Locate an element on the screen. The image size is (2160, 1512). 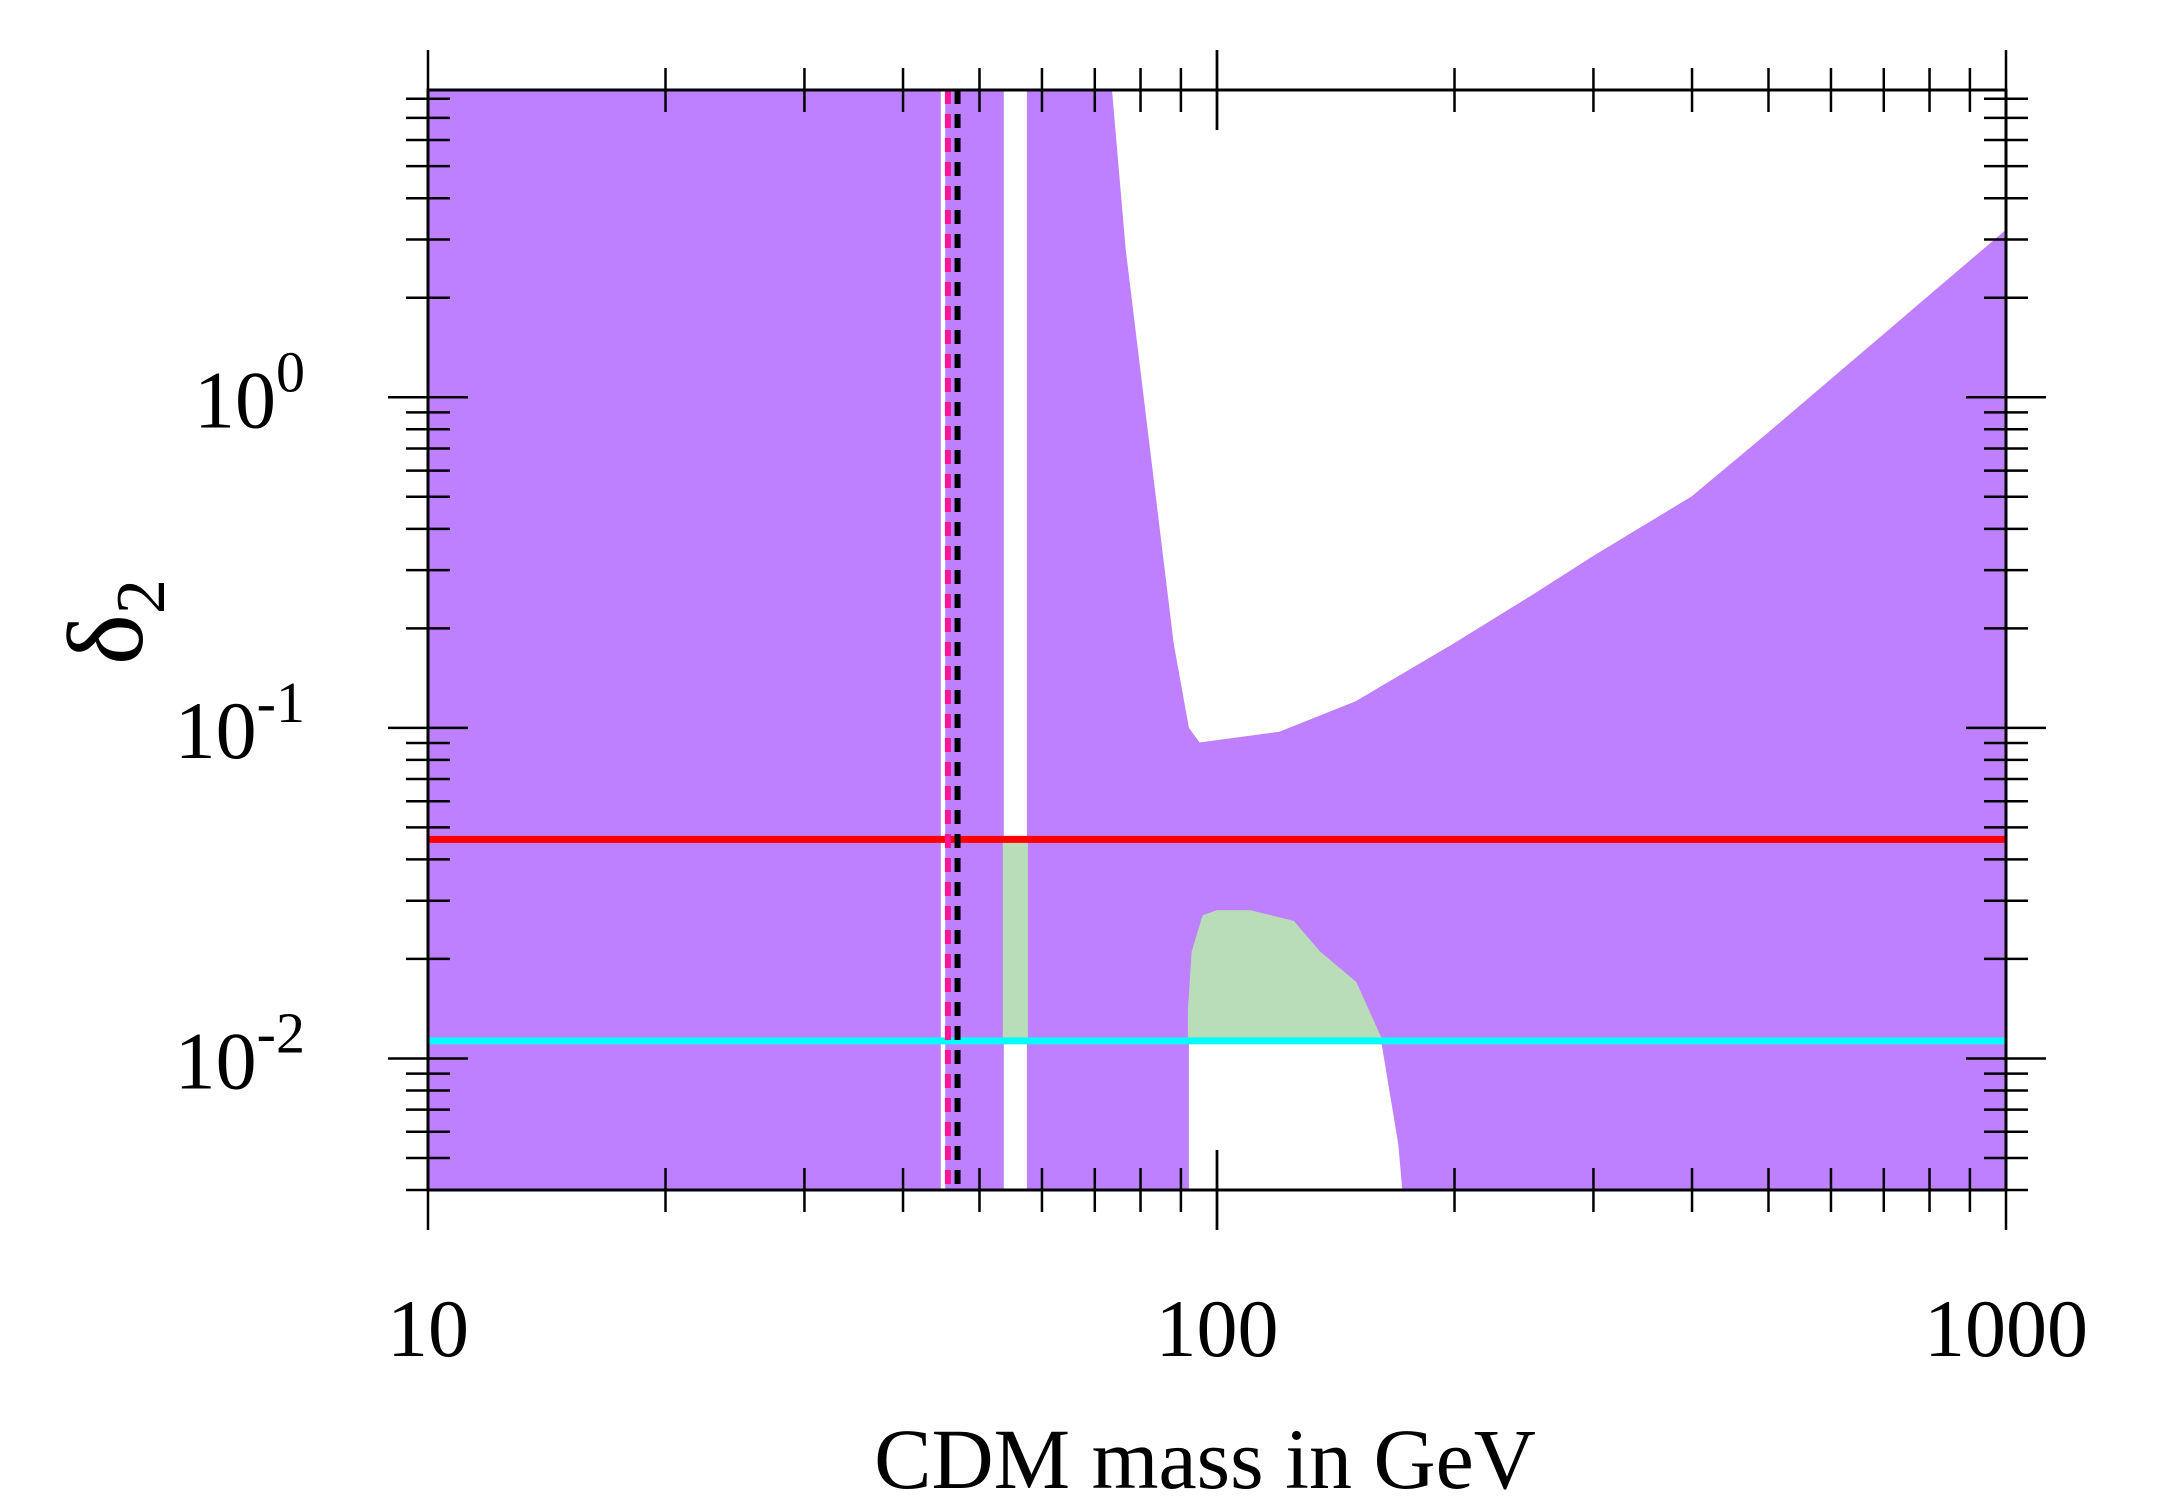
y-tick-label-exponent: -2 is located at coordinates (281, 1032).